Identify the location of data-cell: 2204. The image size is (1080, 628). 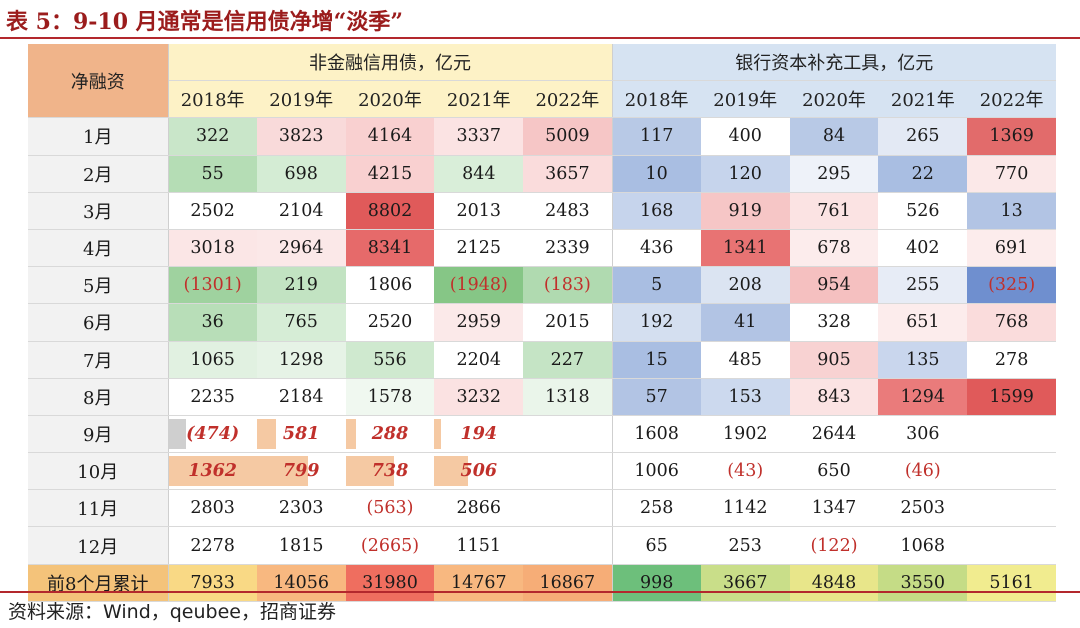
(479, 360).